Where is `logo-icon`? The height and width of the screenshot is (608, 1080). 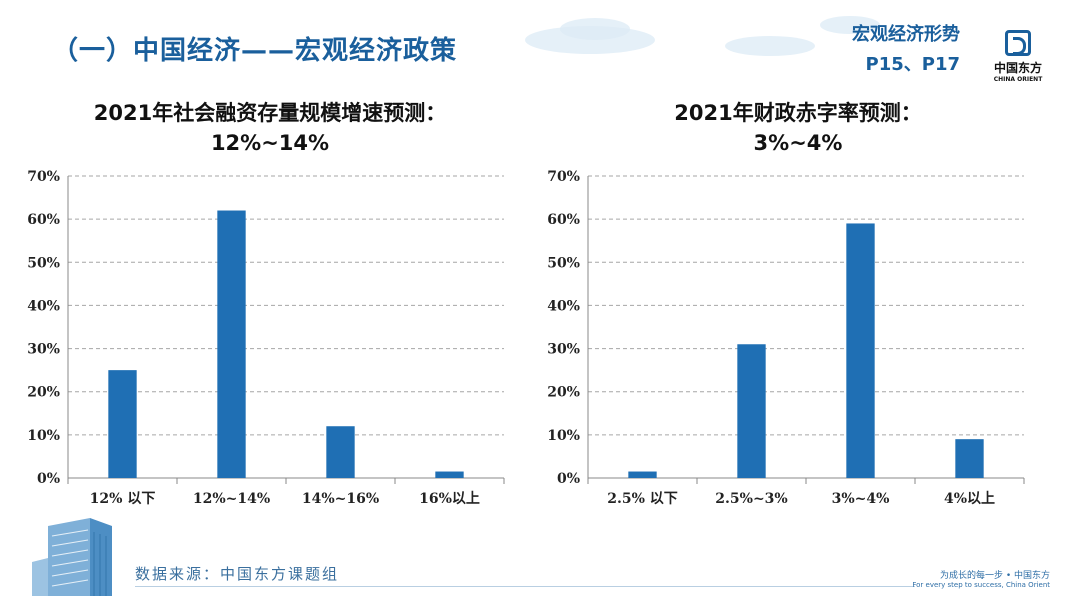
logo-icon is located at coordinates (1018, 43).